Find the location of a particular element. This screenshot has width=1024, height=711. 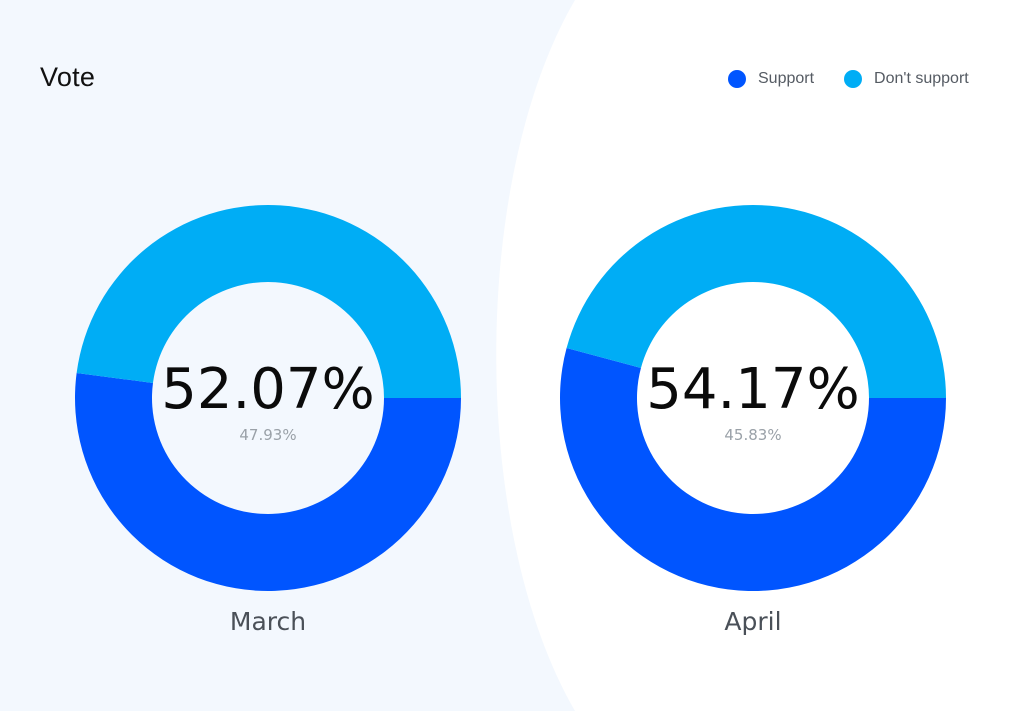

slice-march-dont-support is located at coordinates (269, 301).